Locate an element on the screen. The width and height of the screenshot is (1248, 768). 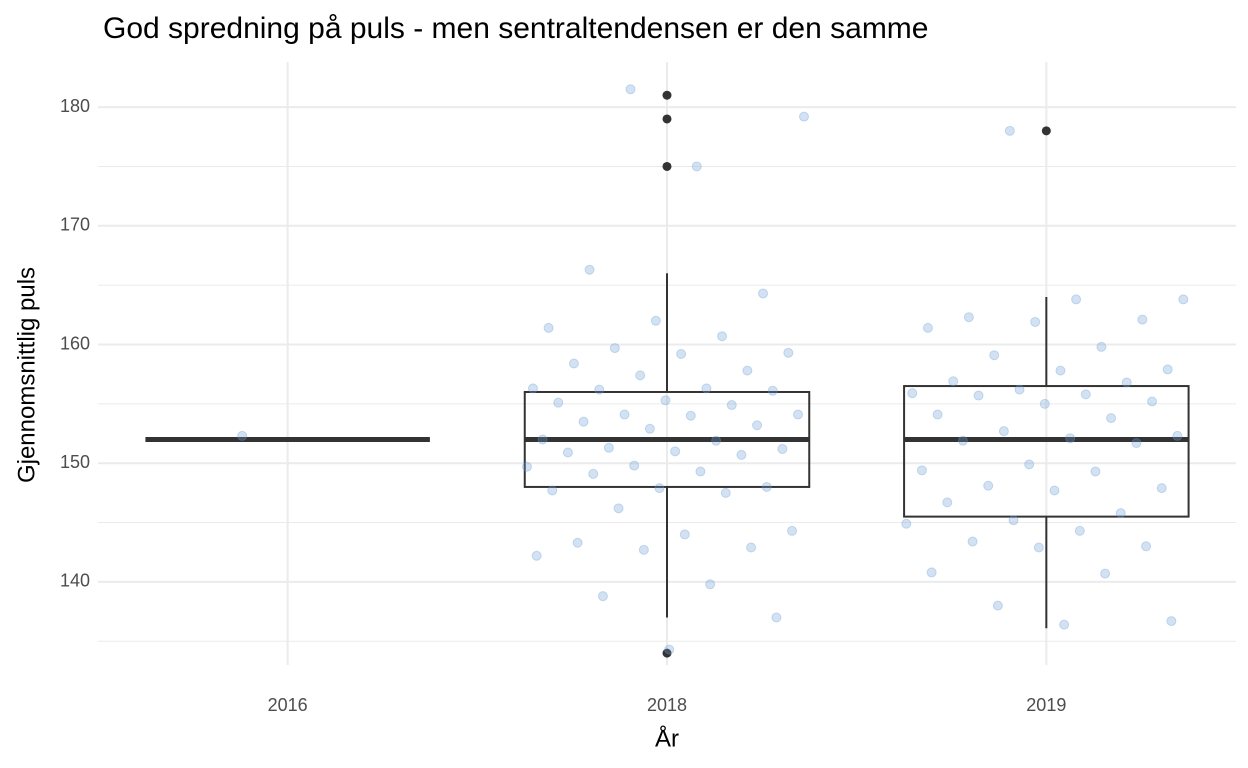
x-tick-label: 2018 is located at coordinates (667, 705).